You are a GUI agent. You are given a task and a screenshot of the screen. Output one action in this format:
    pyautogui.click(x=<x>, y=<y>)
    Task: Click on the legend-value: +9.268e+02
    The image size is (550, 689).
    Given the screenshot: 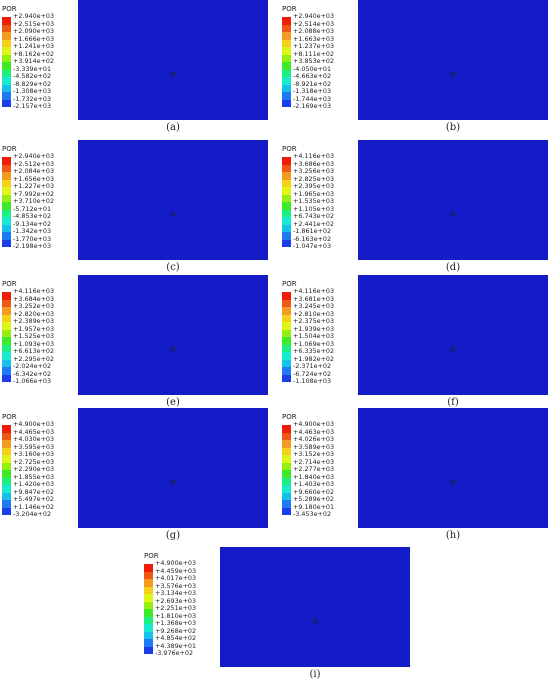 What is the action you would take?
    pyautogui.click(x=176, y=630)
    